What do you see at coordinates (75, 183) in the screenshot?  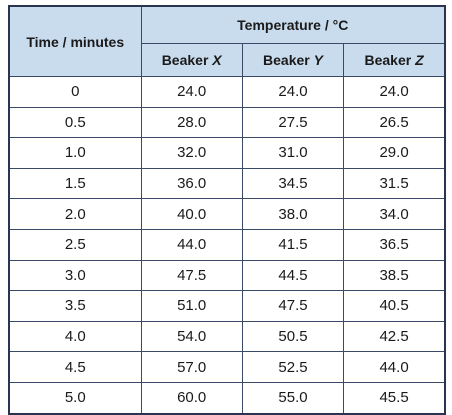 I see `time-cell: 1.5` at bounding box center [75, 183].